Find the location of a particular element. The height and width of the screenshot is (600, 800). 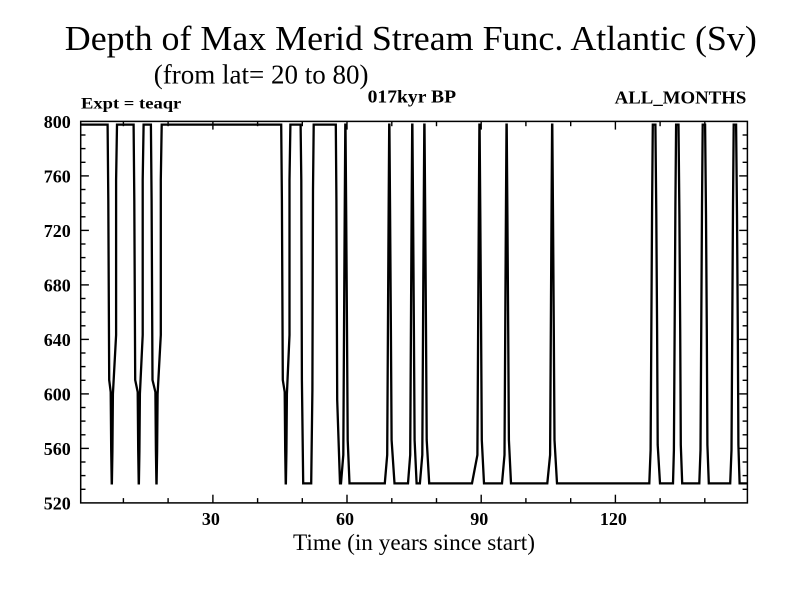

svg-text: 720 is located at coordinates (57, 231).